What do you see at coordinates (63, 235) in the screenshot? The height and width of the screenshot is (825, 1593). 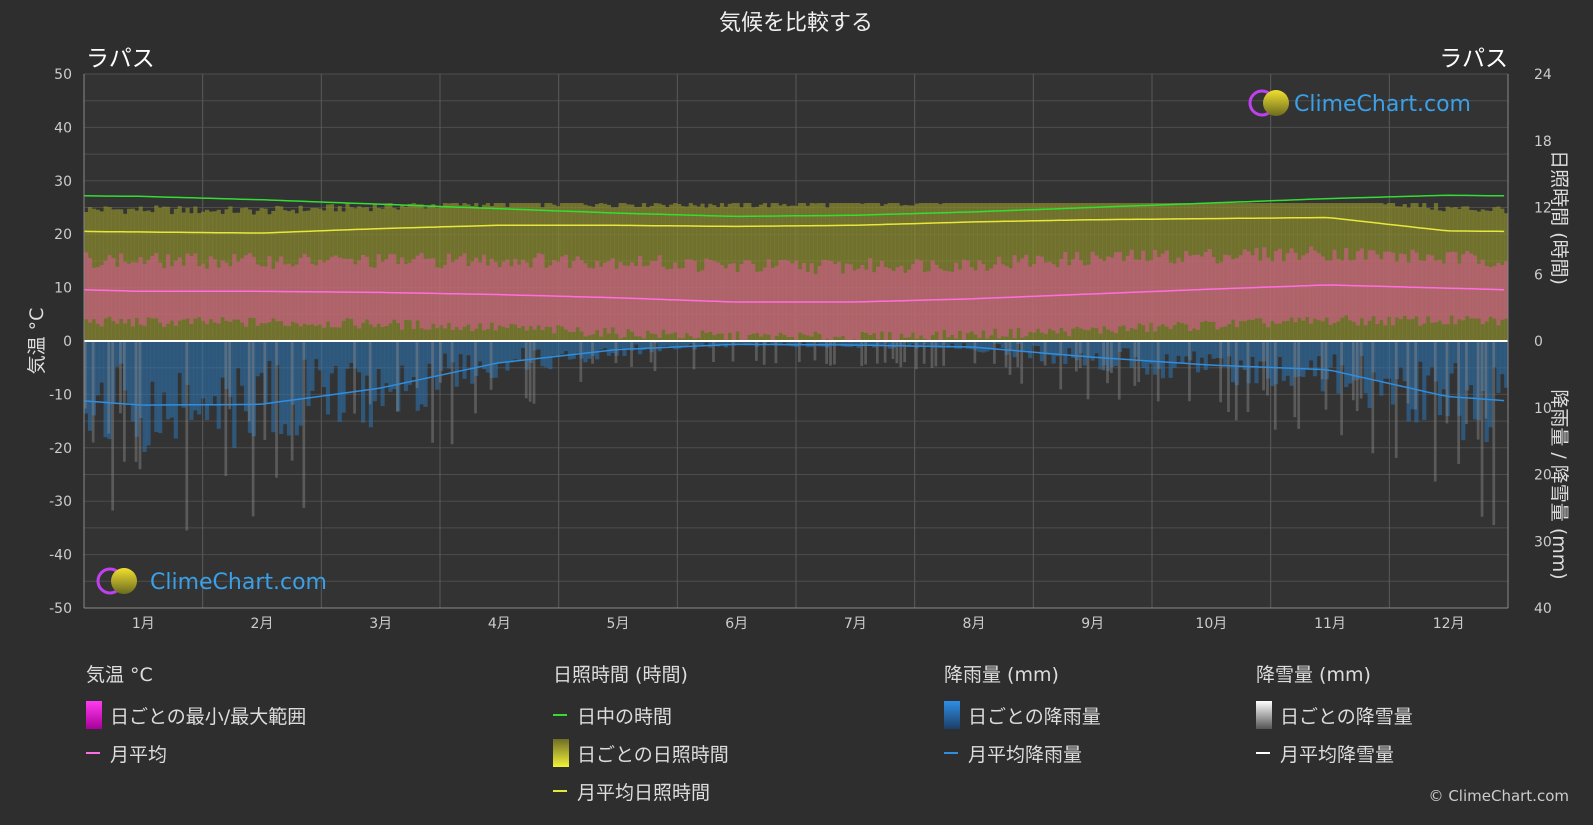 I see `temp-tick-label: 20` at bounding box center [63, 235].